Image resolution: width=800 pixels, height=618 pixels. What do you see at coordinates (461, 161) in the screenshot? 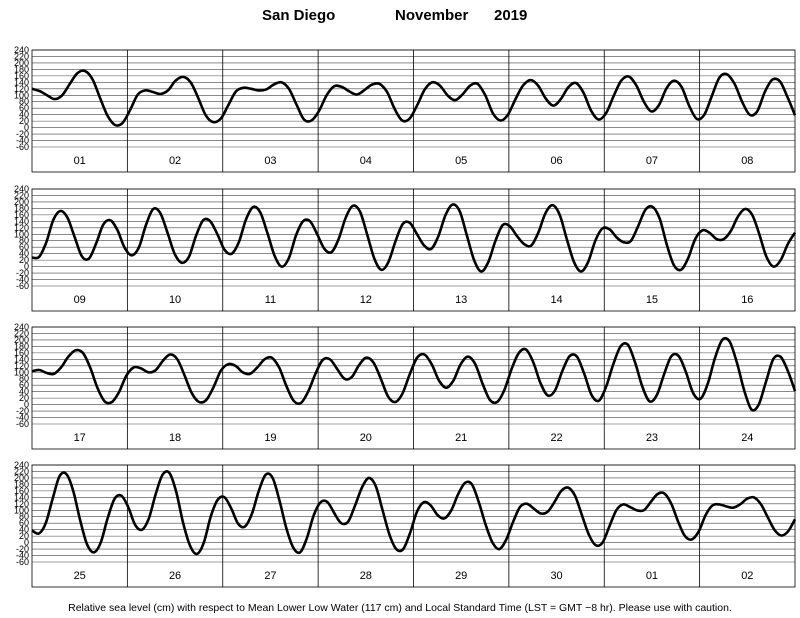
I see `day-label: 05` at bounding box center [461, 161].